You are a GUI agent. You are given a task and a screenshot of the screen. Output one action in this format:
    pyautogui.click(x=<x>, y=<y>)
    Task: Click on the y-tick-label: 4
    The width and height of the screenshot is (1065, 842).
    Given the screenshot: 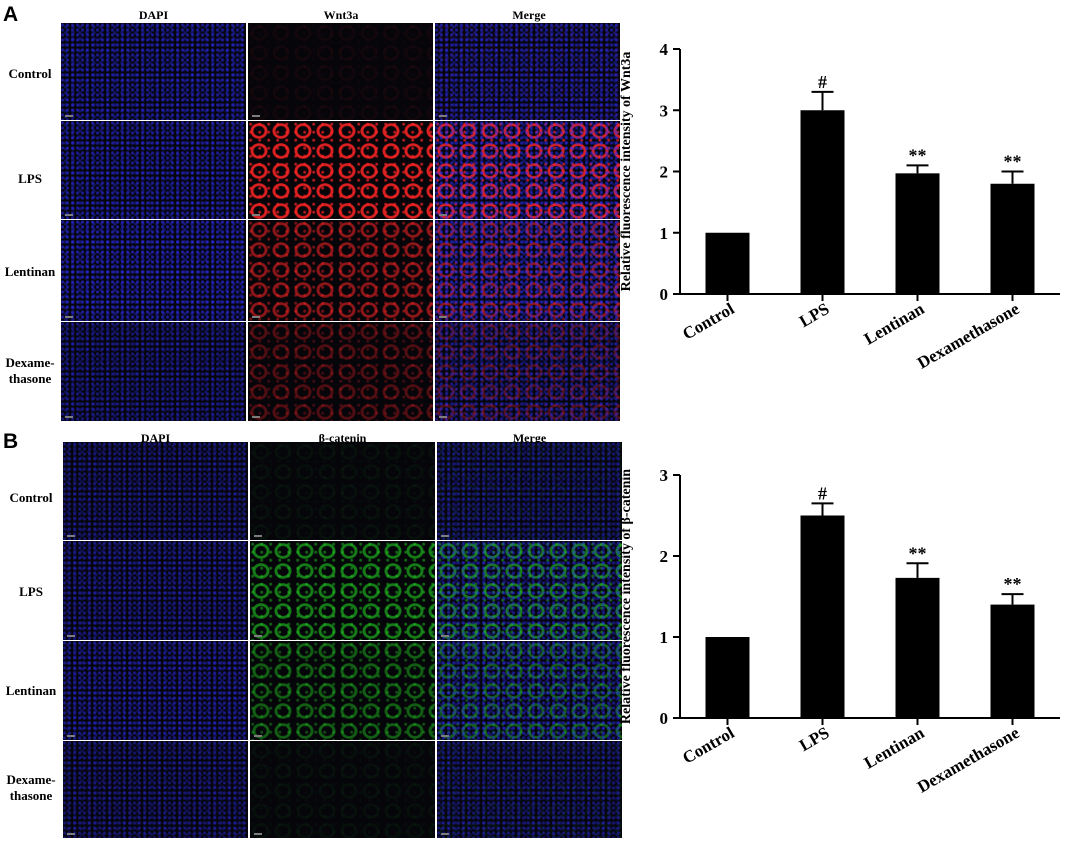 What is the action you would take?
    pyautogui.click(x=664, y=49)
    